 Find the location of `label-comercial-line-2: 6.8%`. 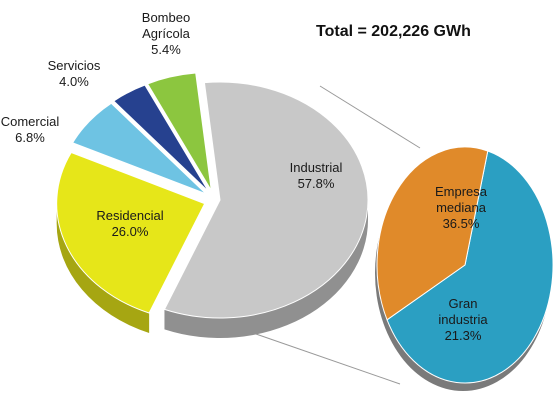

label-comercial-line-2: 6.8% is located at coordinates (30, 137).